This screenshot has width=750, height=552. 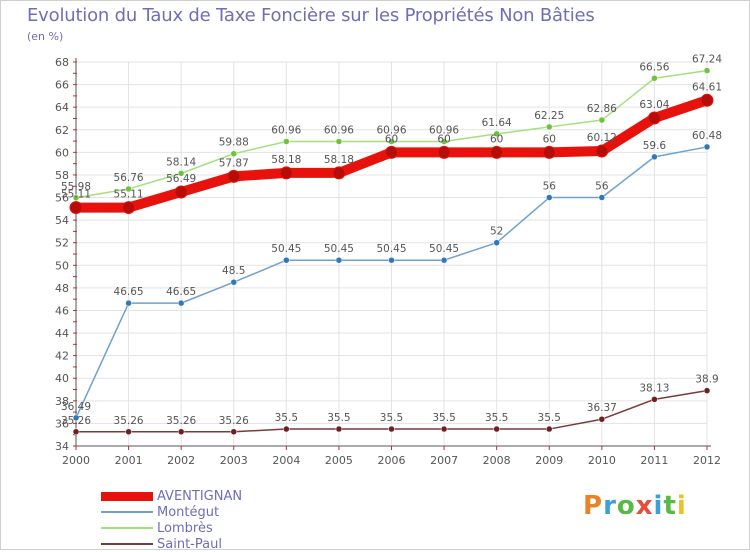 What do you see at coordinates (707, 136) in the screenshot?
I see `data-label: 60.48` at bounding box center [707, 136].